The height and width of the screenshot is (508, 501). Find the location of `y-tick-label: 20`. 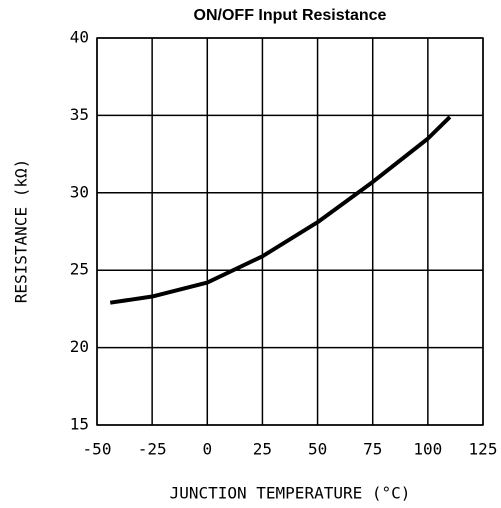

y-tick-label: 20 is located at coordinates (79, 346).